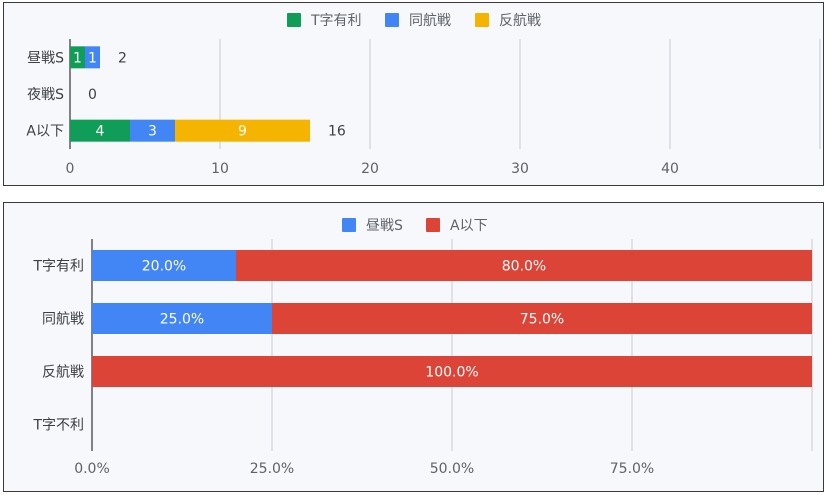  What do you see at coordinates (392, 20) in the screenshot?
I see `legend-swatch-同航戦` at bounding box center [392, 20].